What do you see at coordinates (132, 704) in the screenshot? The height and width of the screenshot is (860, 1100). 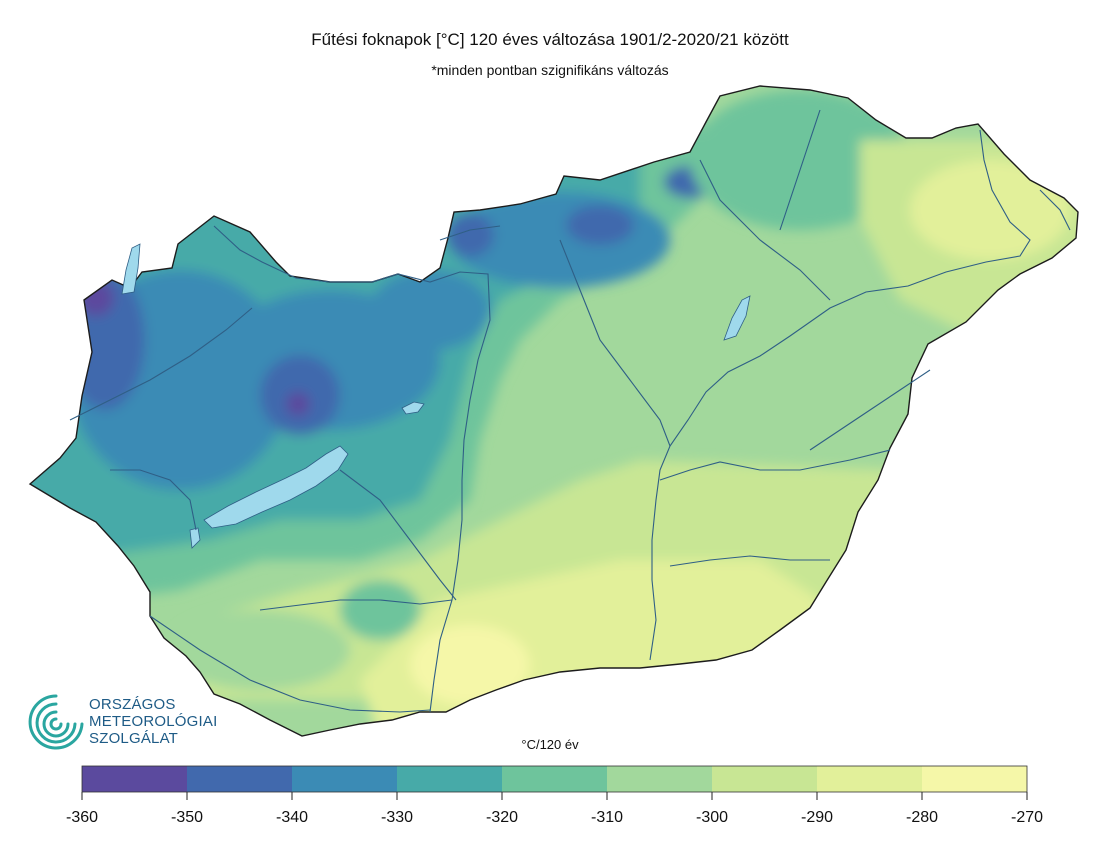 I see `logo-line-1: ORSZÁGOS` at bounding box center [132, 704].